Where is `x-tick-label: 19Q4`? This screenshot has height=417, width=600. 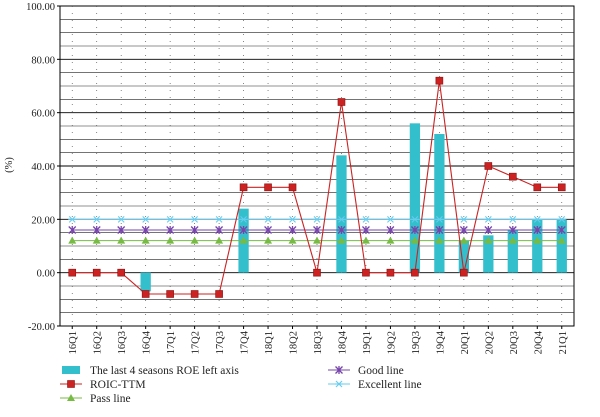 x-tick-label: 19Q4 is located at coordinates (440, 342).